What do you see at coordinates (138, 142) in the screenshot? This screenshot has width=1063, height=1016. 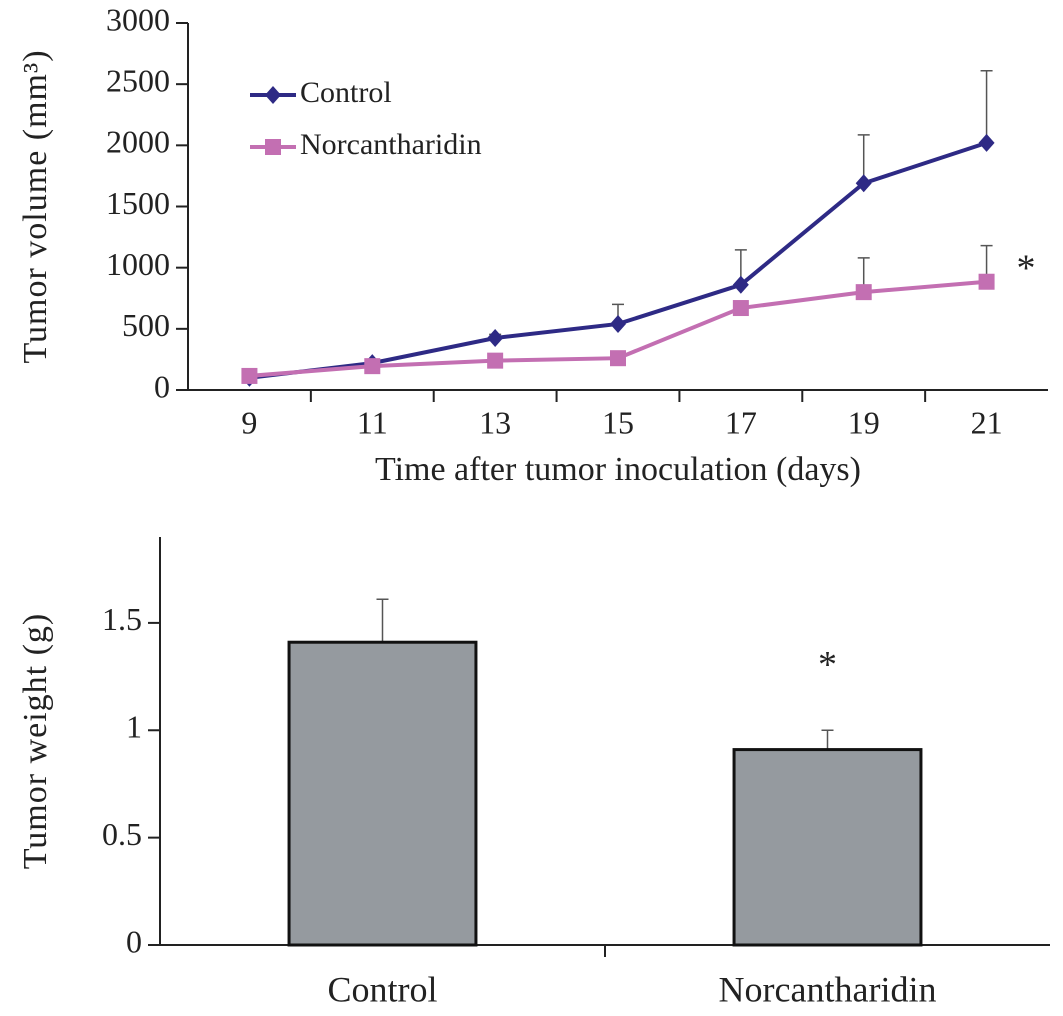 I see `y-tick-label: 2000` at bounding box center [138, 142].